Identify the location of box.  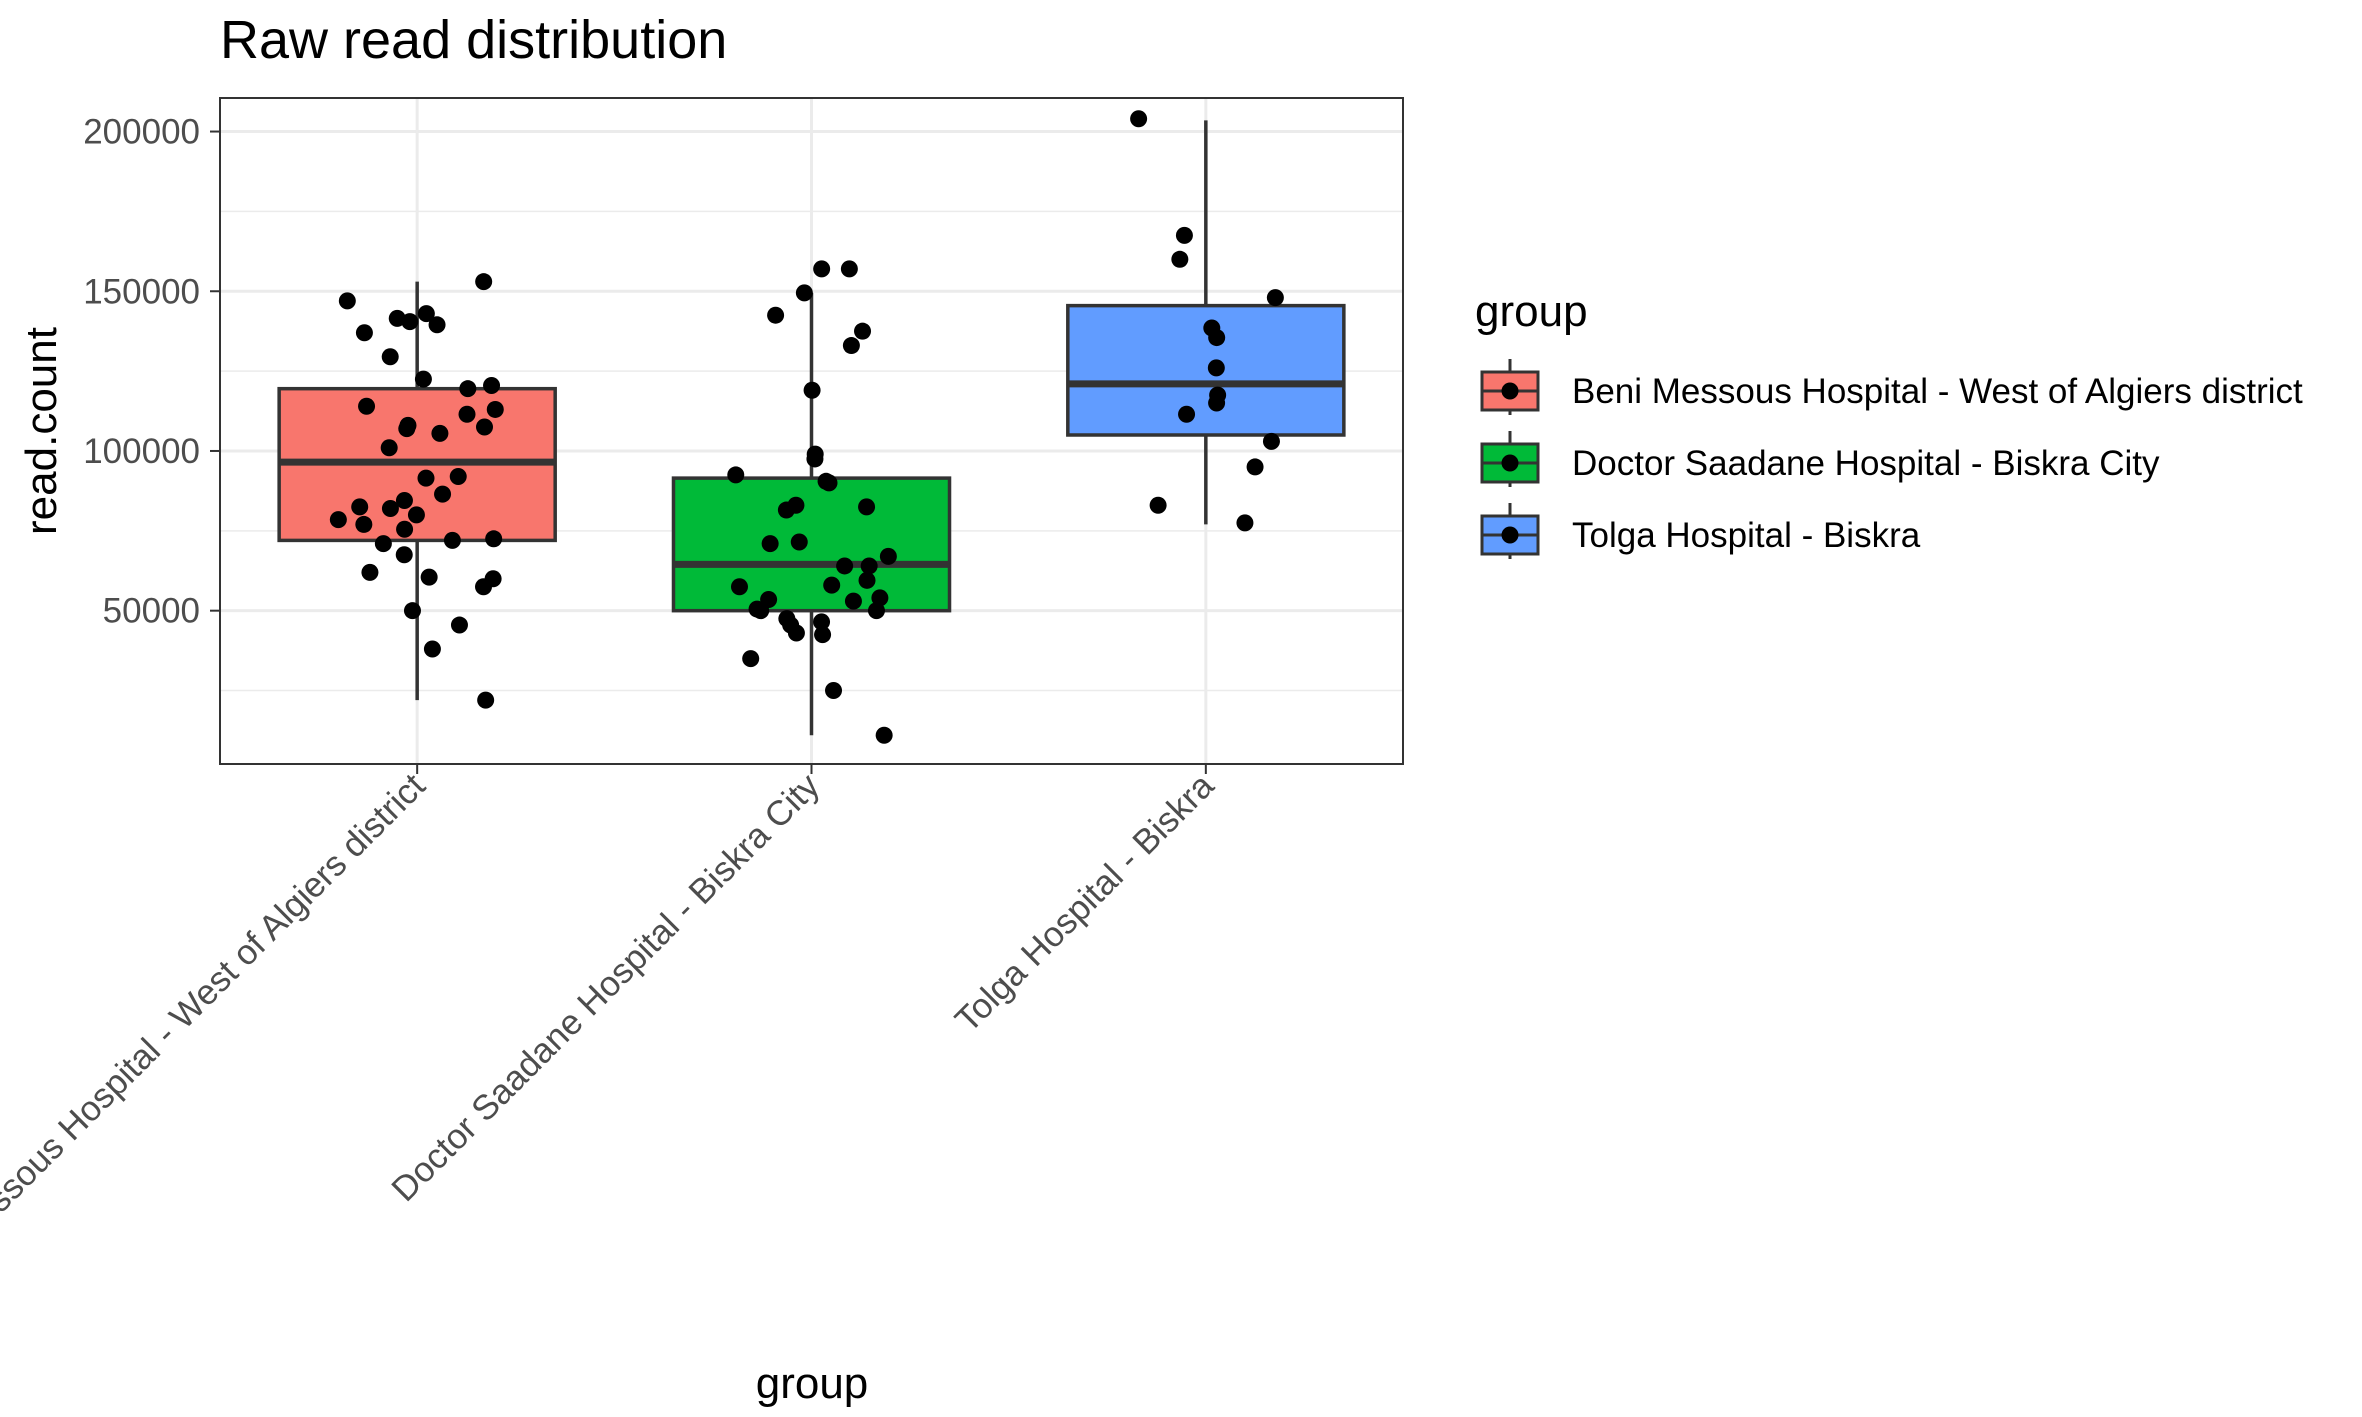
(811, 544).